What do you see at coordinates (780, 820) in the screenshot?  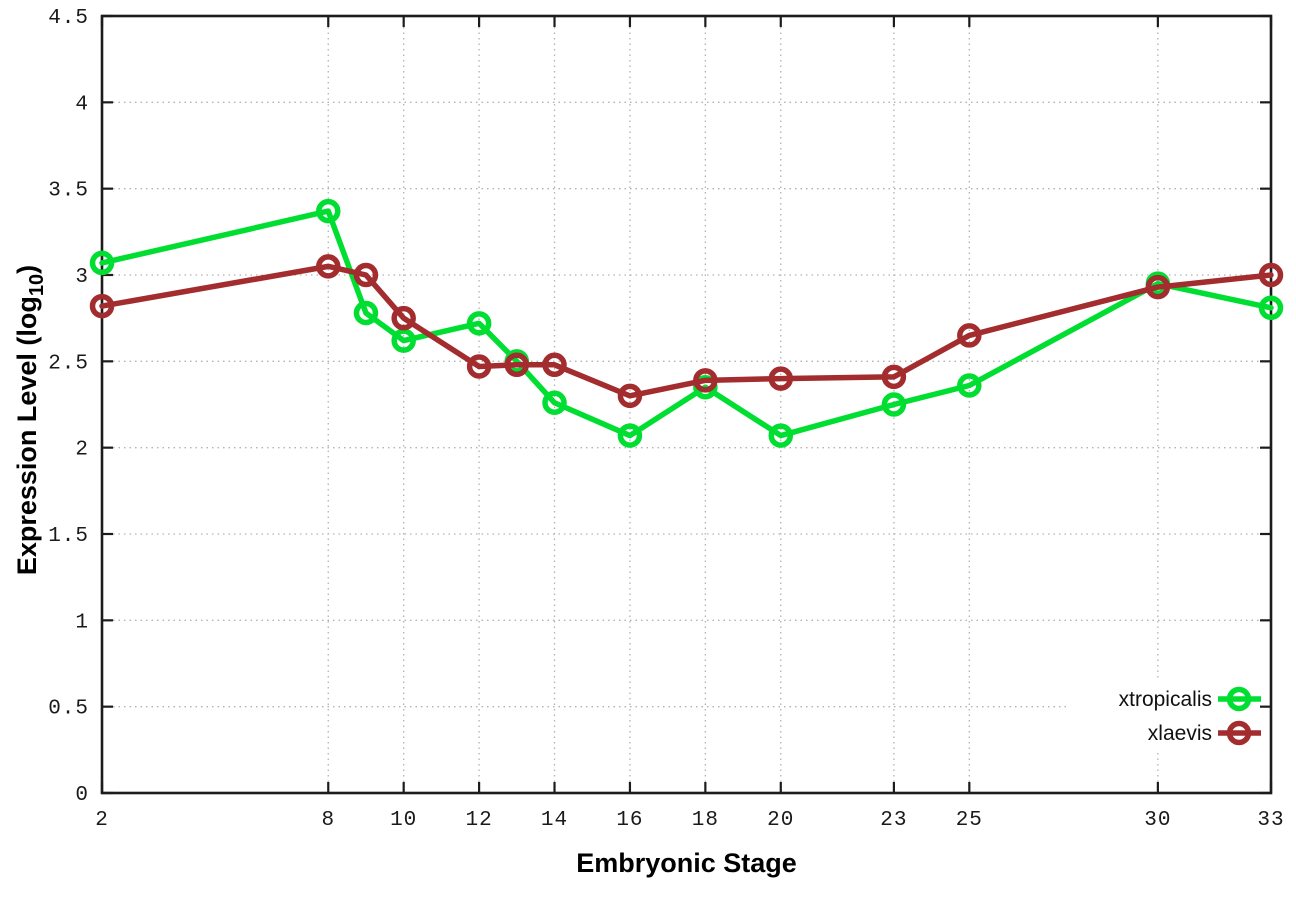 I see `x-tick-label-20: 20` at bounding box center [780, 820].